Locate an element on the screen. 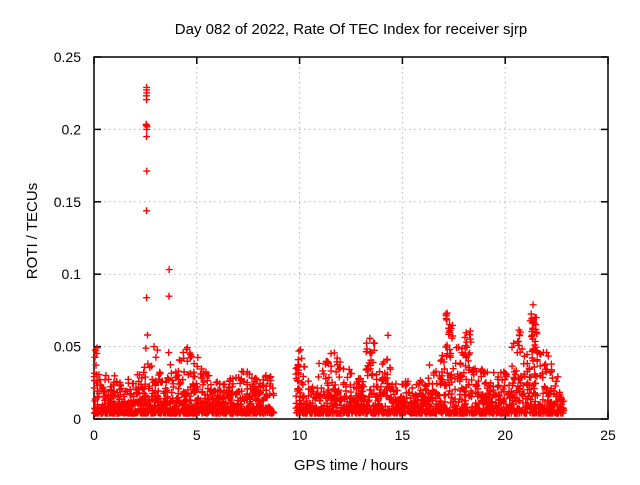 The image size is (640, 485). y-tick-label: 0.15 is located at coordinates (67, 202).